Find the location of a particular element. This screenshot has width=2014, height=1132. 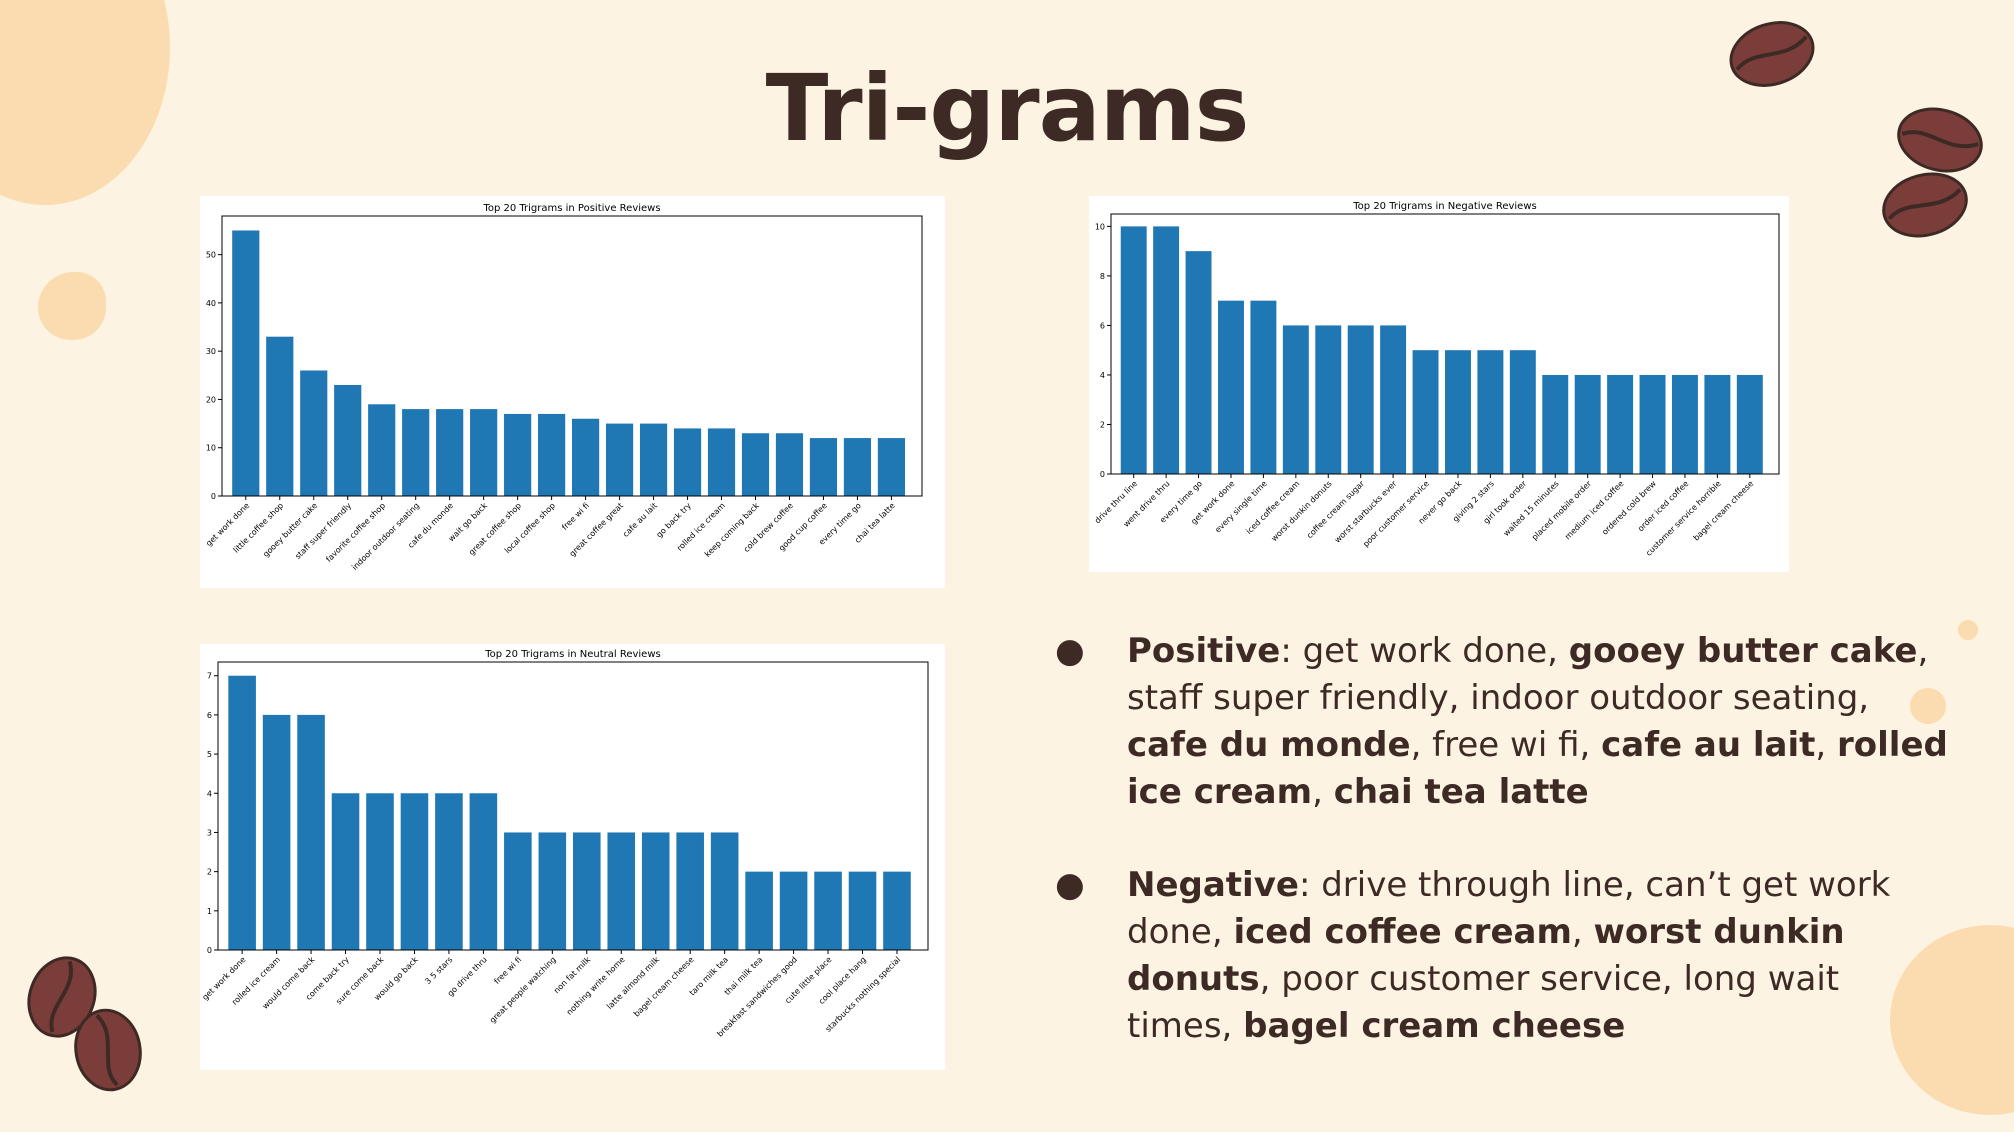

bullet-segment: : get work done, is located at coordinates (1424, 651).